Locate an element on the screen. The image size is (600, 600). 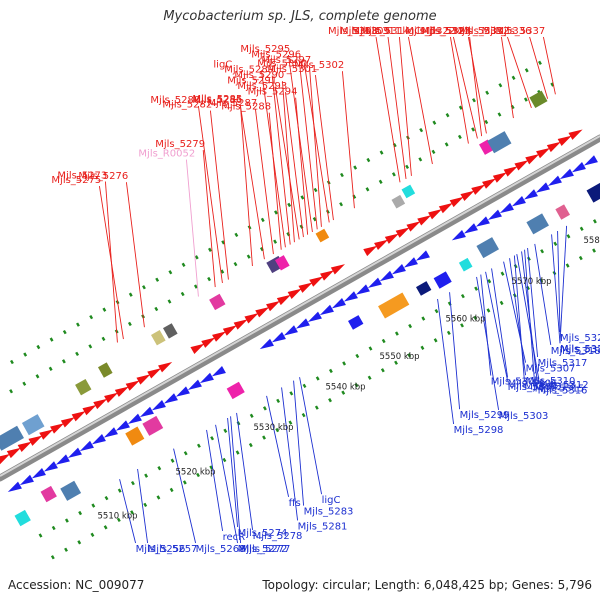
reverse-gene-label: Mjls_5256 is located at coordinates (161, 549).